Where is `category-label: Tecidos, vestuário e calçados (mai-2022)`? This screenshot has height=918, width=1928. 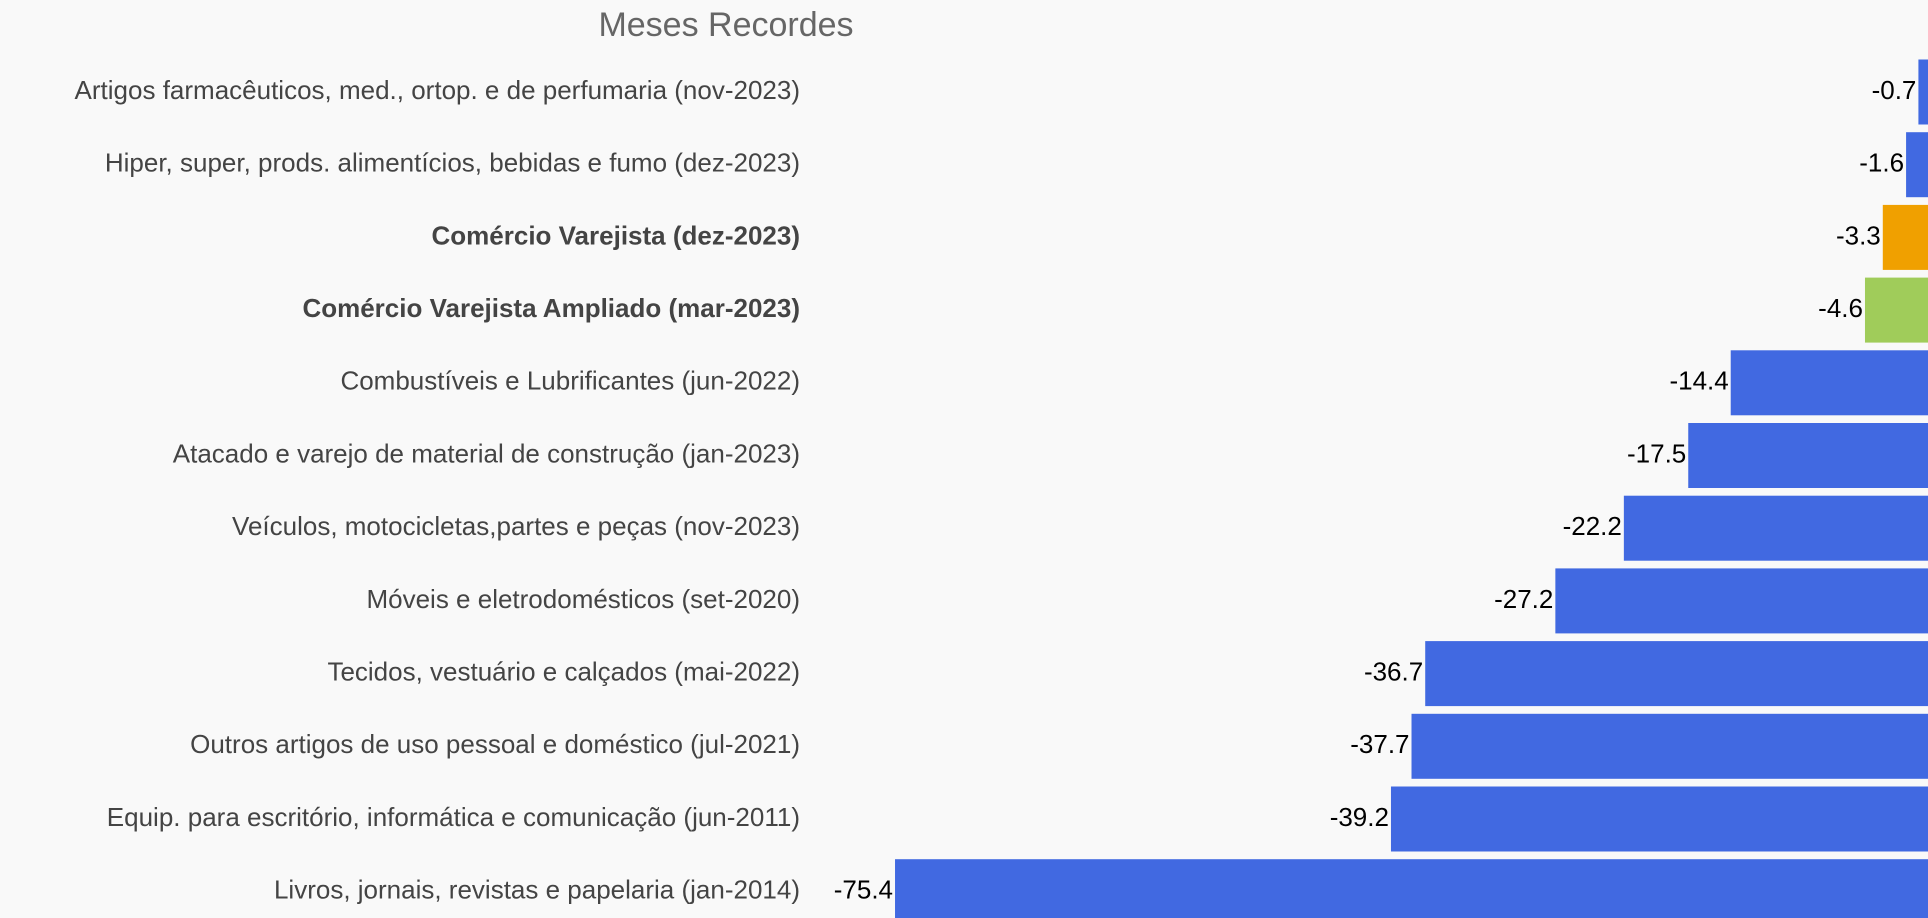
category-label: Tecidos, vestuário e calçados (mai-2022) is located at coordinates (563, 671).